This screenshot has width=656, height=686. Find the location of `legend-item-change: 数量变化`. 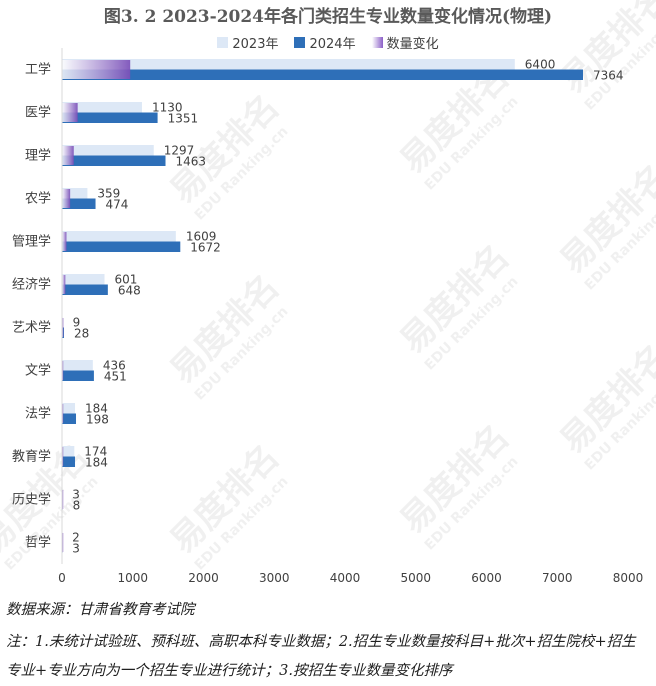

legend-item-change: 数量变化 is located at coordinates (405, 42).